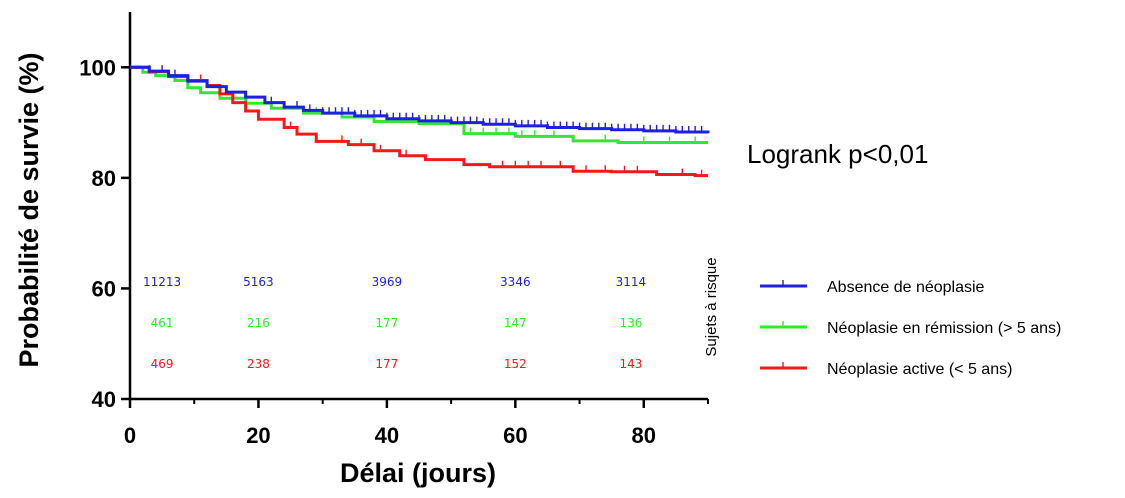 This screenshot has height=498, width=1125. What do you see at coordinates (130, 435) in the screenshot?
I see `x-tick-label: 0` at bounding box center [130, 435].